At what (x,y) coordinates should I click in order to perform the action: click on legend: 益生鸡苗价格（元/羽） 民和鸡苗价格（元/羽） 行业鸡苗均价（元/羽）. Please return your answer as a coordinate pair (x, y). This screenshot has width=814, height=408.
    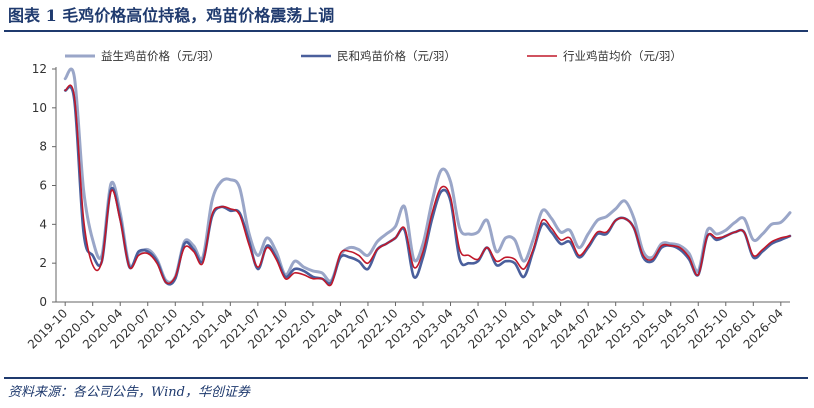
    Looking at the image, I should click on (373, 56).